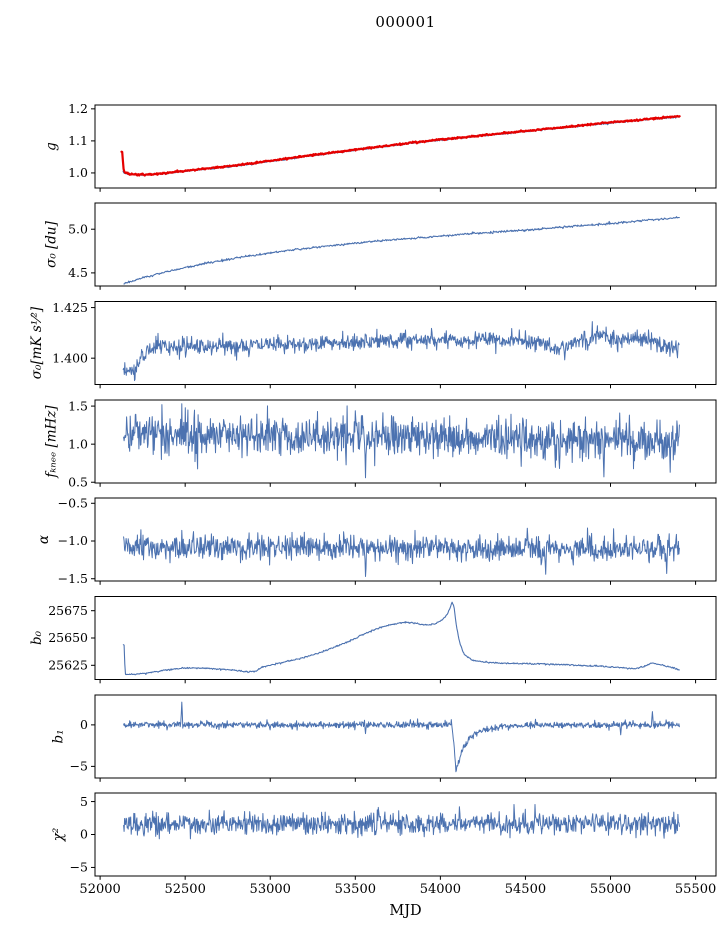 This screenshot has height=936, width=725. I want to click on y-axis-label-chi2: χ², so click(59, 835).